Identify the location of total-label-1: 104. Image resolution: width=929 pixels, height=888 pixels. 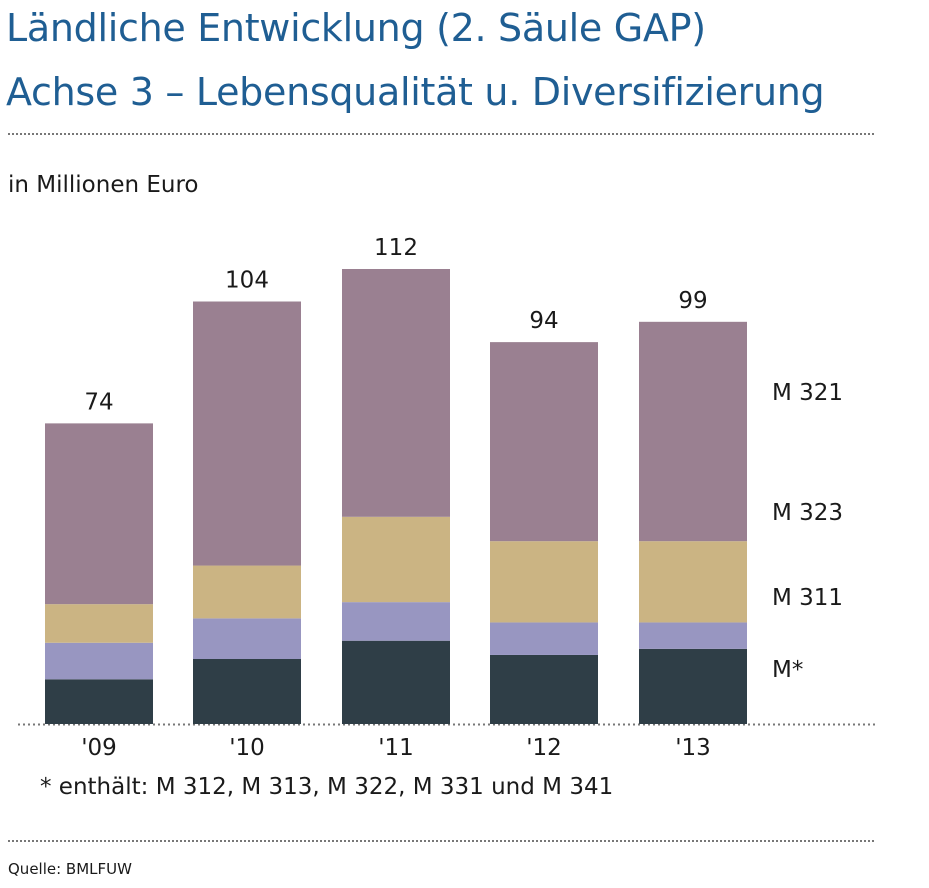
(247, 281).